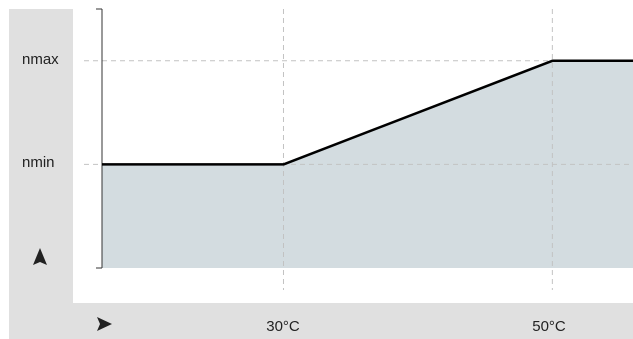 The image size is (633, 339). I want to click on y-axis-panel, so click(41, 174).